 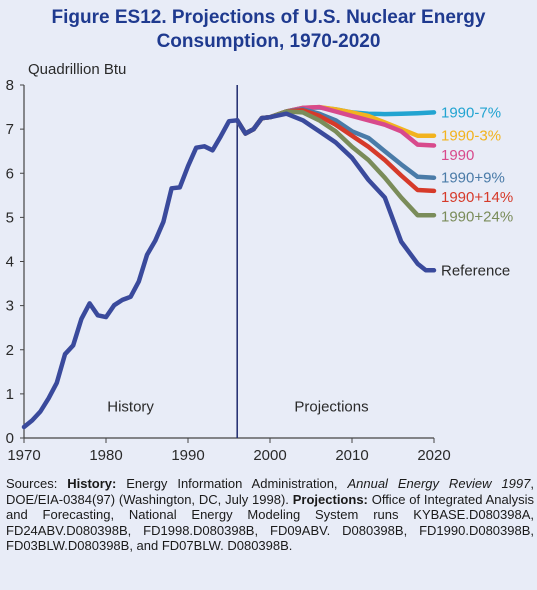 I want to click on source-history-publication: Annual Energy Review 1997, so click(x=439, y=483).